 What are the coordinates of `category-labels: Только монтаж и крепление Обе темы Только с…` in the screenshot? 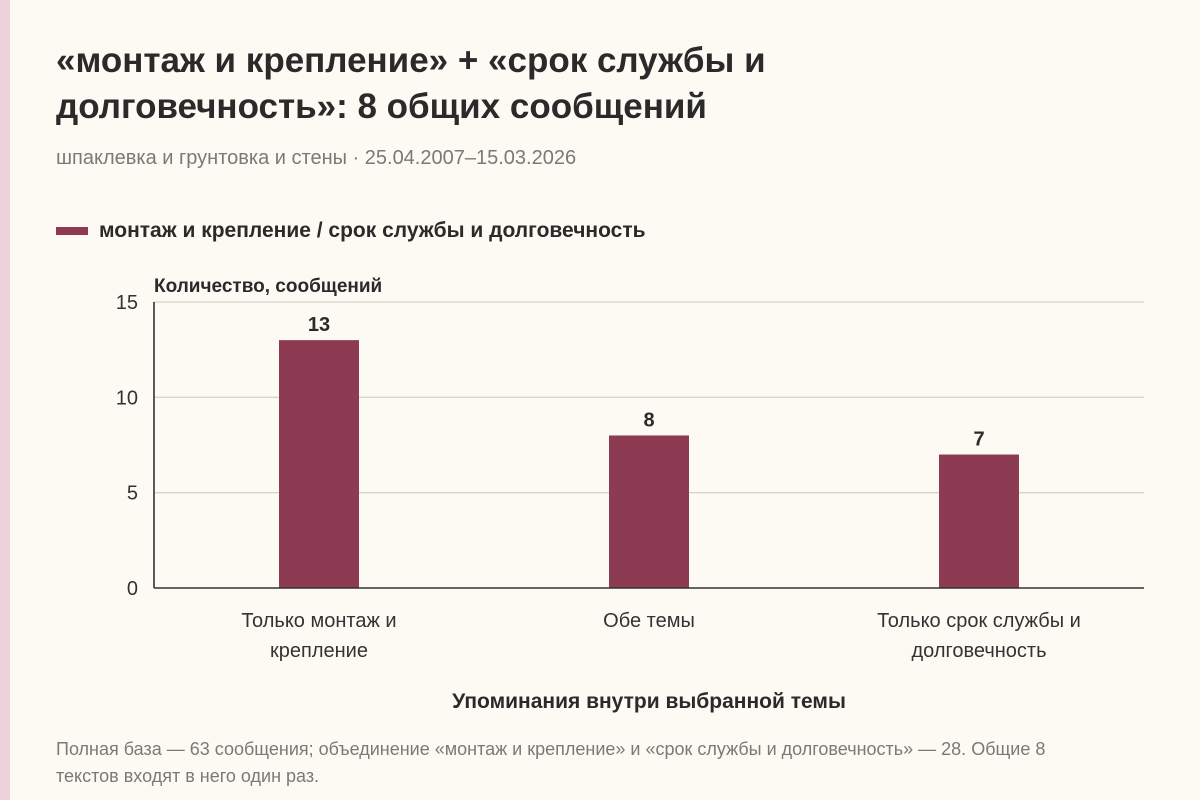 It's located at (660, 636).